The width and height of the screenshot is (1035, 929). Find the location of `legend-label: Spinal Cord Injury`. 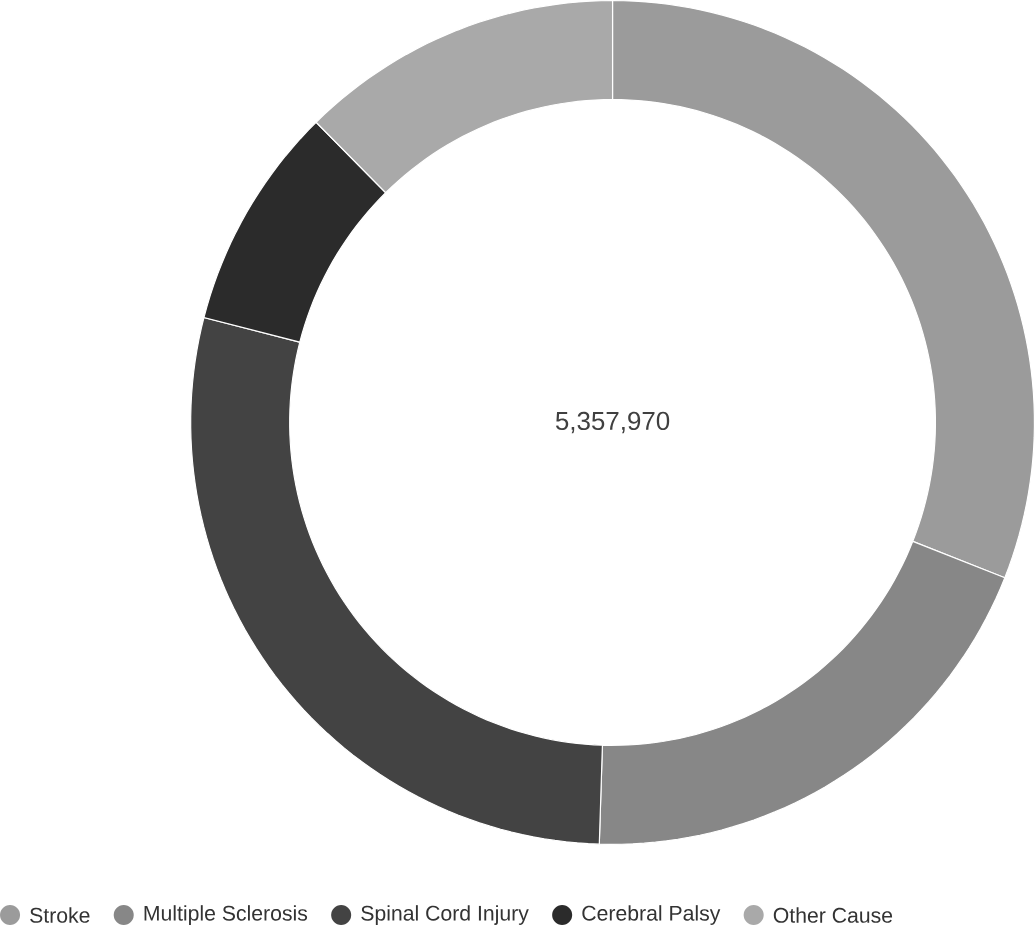

legend-label: Spinal Cord Injury is located at coordinates (445, 915).